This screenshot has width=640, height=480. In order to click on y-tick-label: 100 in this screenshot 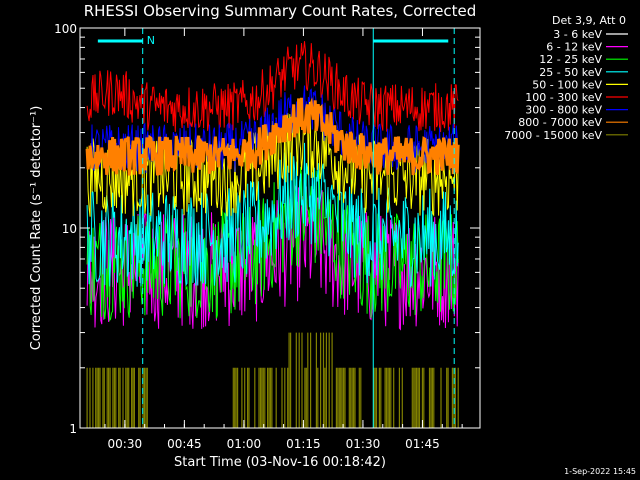, I will do `click(65, 29)`.